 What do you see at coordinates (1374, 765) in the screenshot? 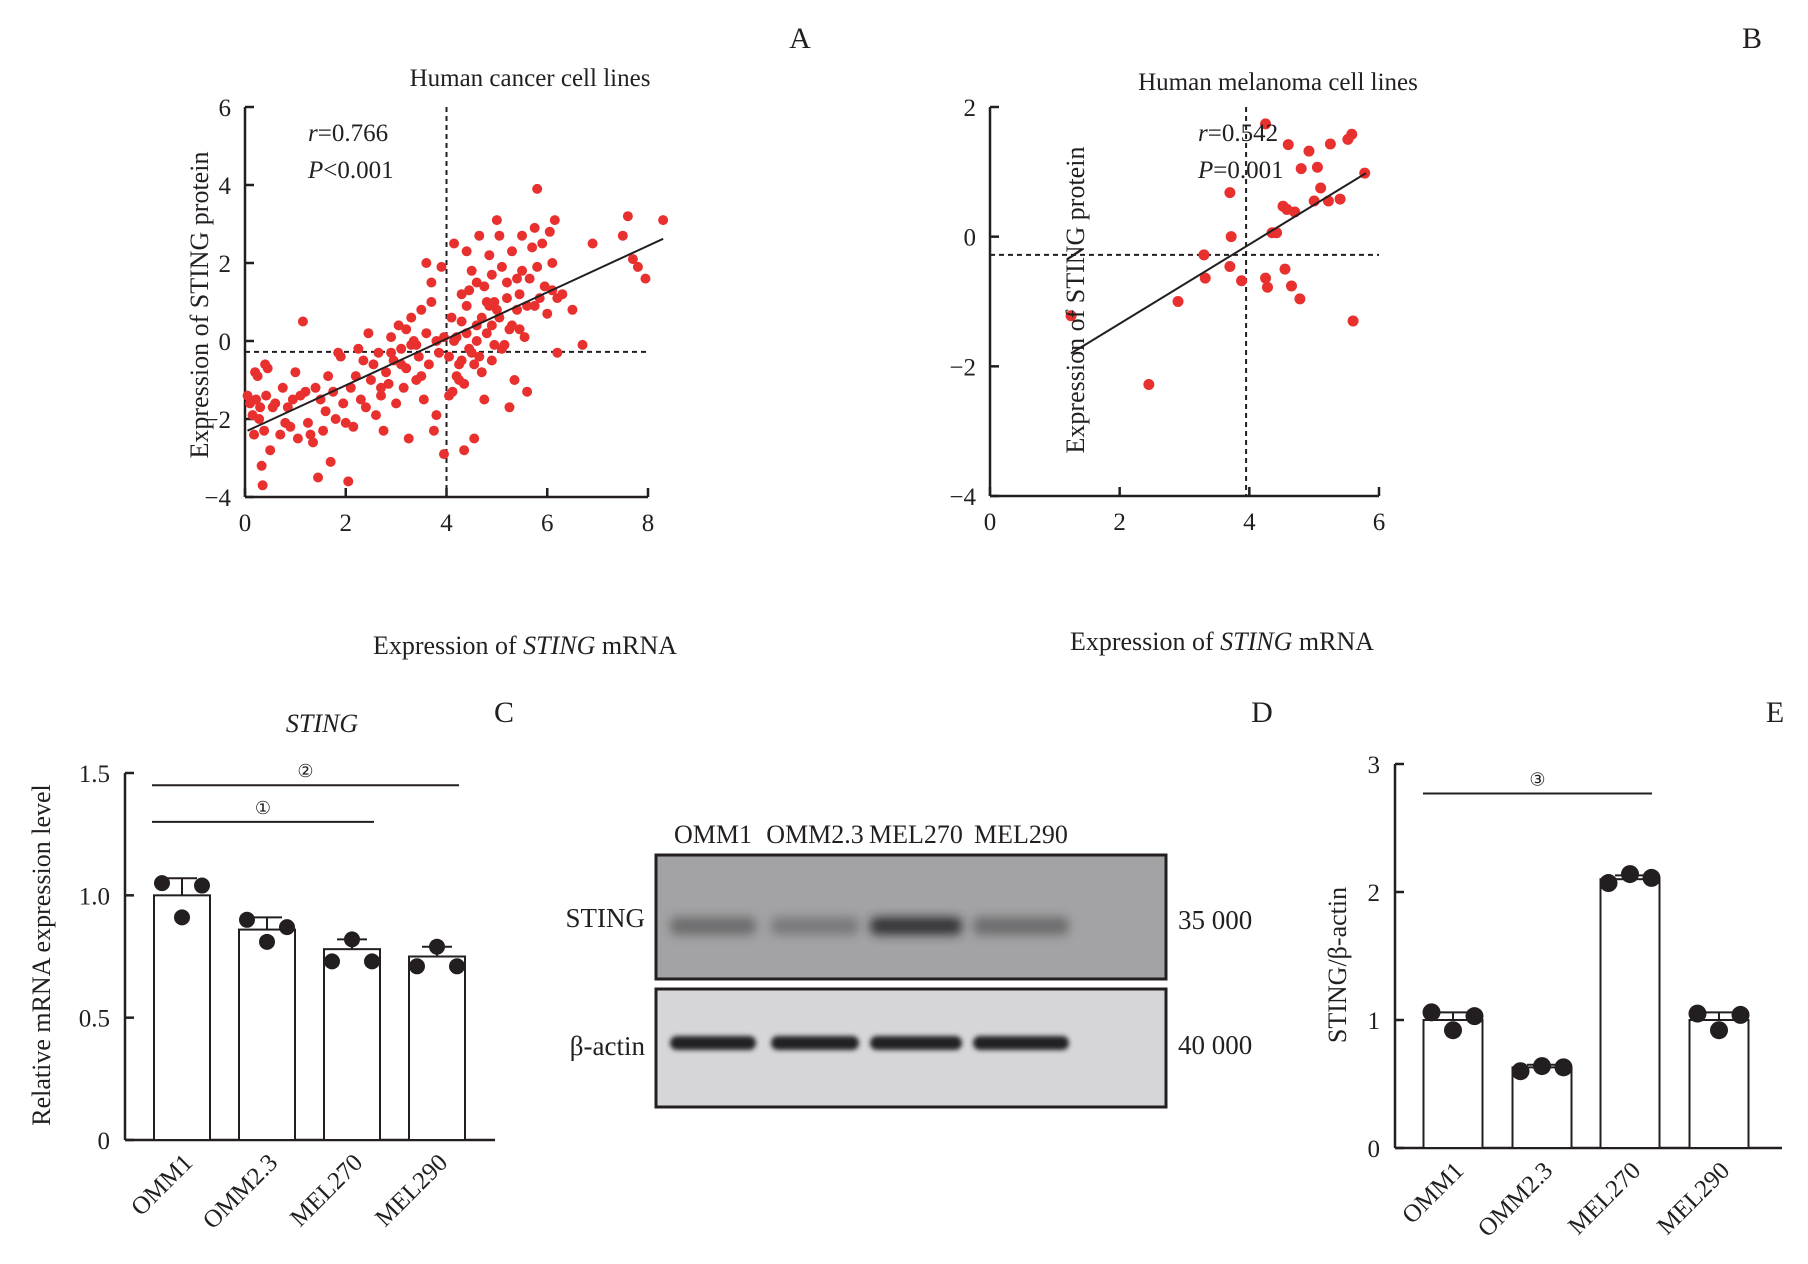
I see `panel-e-y-tick-label: 3` at bounding box center [1374, 765].